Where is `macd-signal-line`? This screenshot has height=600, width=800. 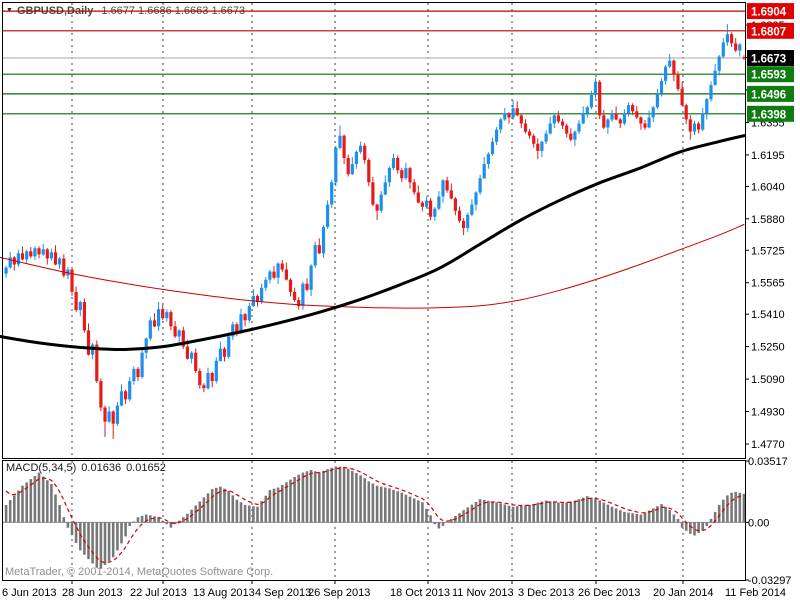 macd-signal-line is located at coordinates (375, 515).